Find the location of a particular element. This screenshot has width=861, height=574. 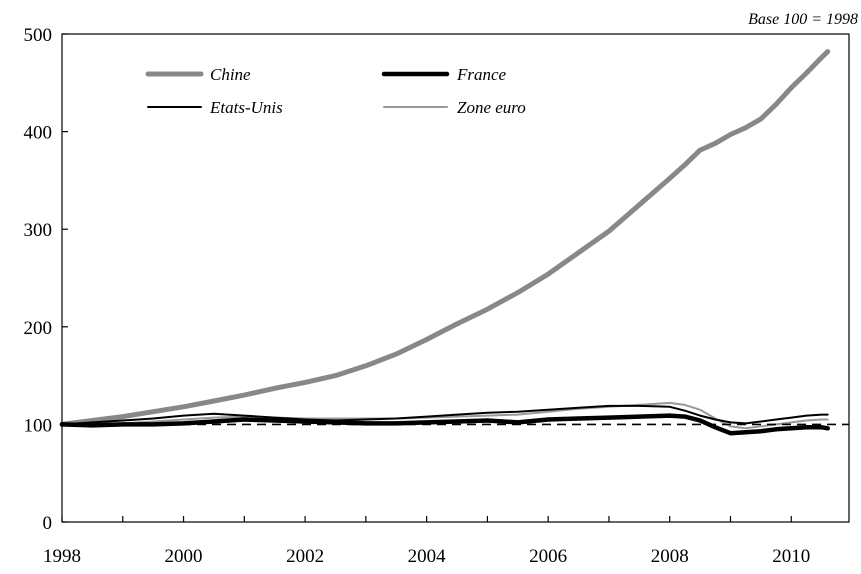

y-axis: 0 100 200 300 400 500 is located at coordinates (46, 279).